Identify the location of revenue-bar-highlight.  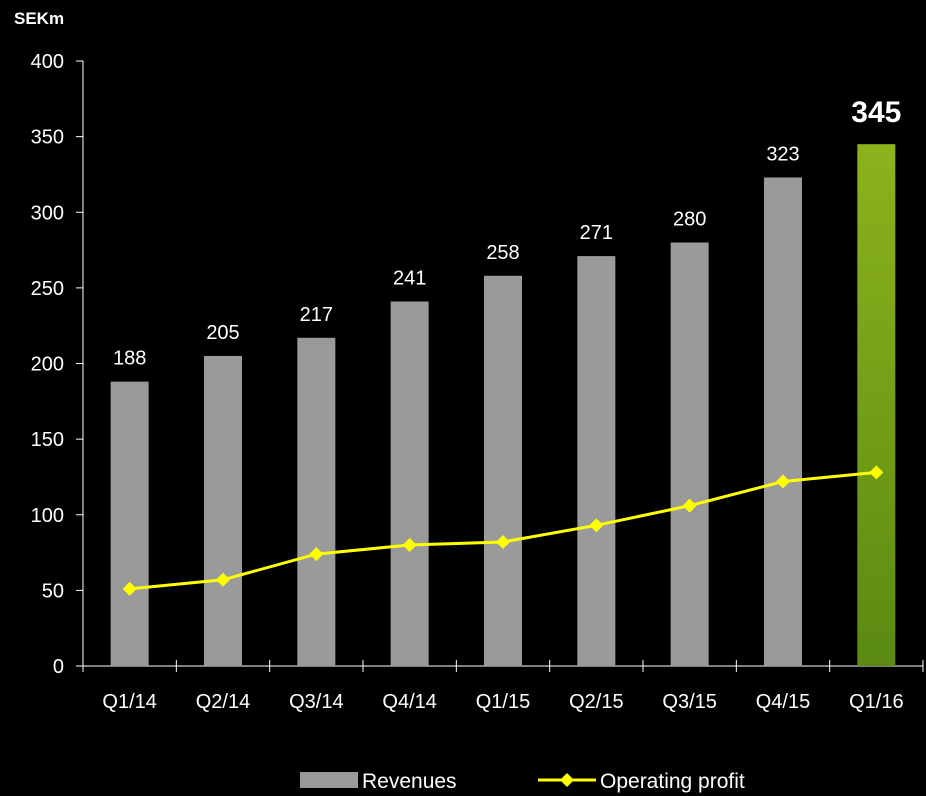
(876, 405).